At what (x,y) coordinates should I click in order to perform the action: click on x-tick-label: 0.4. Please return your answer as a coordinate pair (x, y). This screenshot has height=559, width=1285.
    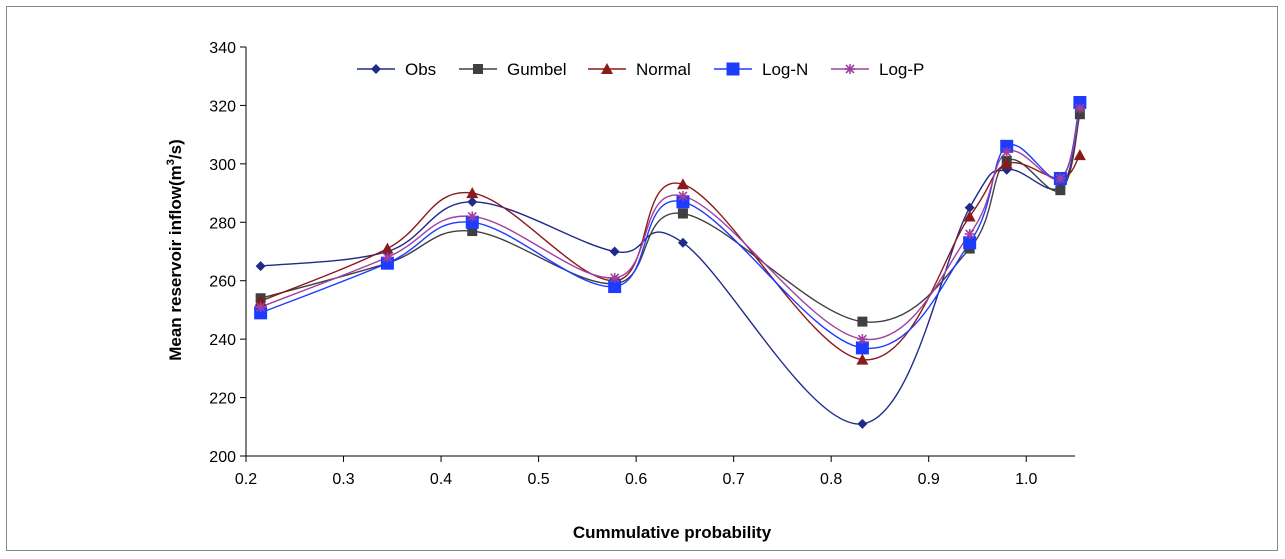
    Looking at the image, I should click on (441, 479).